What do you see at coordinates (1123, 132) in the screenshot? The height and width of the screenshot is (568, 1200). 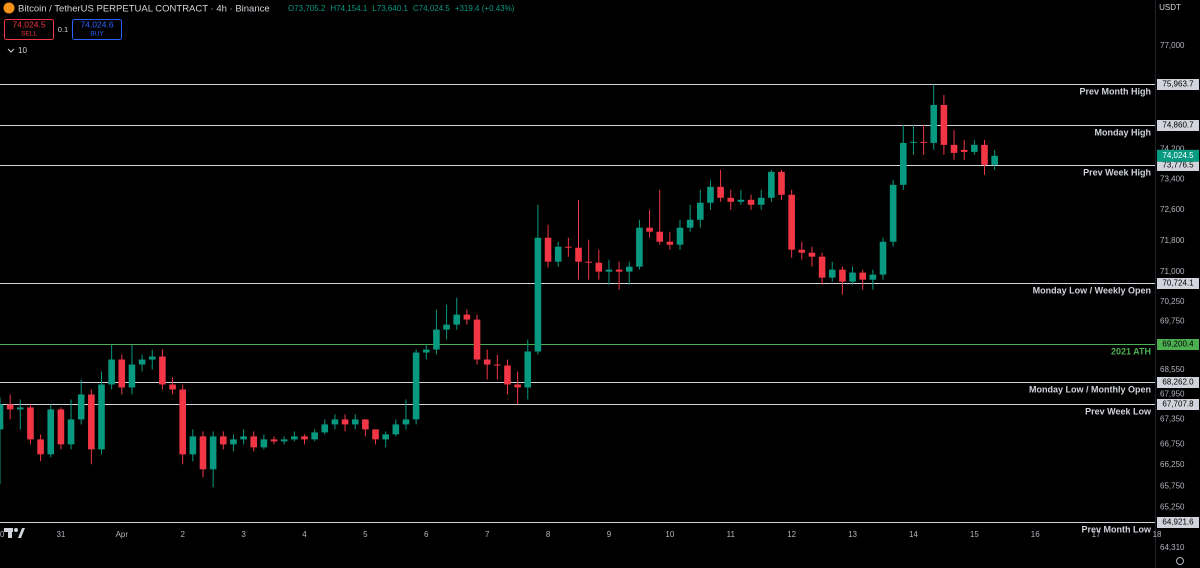 I see `level-label: Monday High` at bounding box center [1123, 132].